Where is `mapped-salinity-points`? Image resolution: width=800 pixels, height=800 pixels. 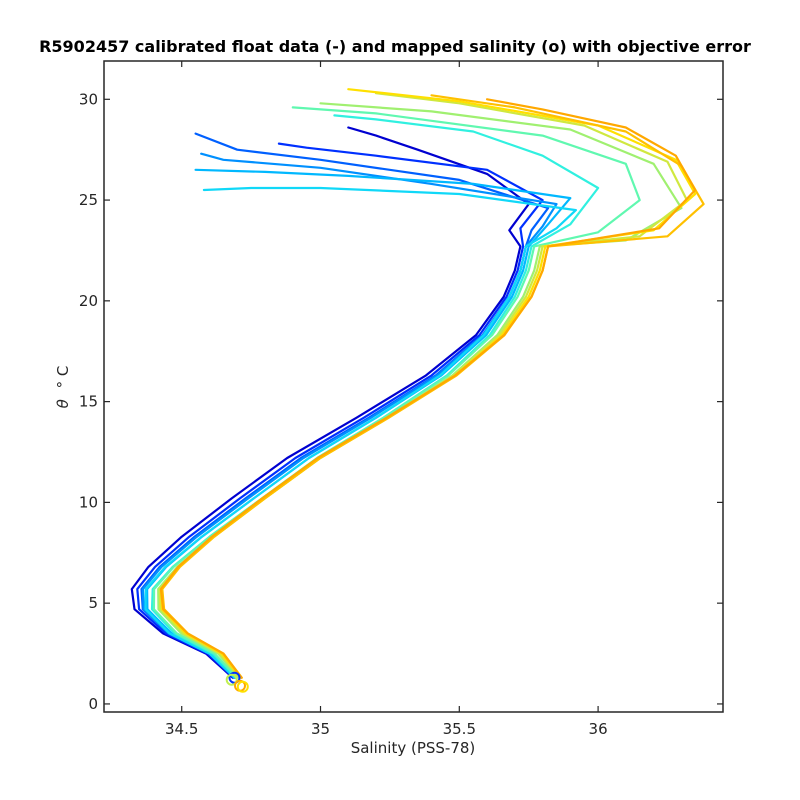
mapped-salinity-points is located at coordinates (237, 682).